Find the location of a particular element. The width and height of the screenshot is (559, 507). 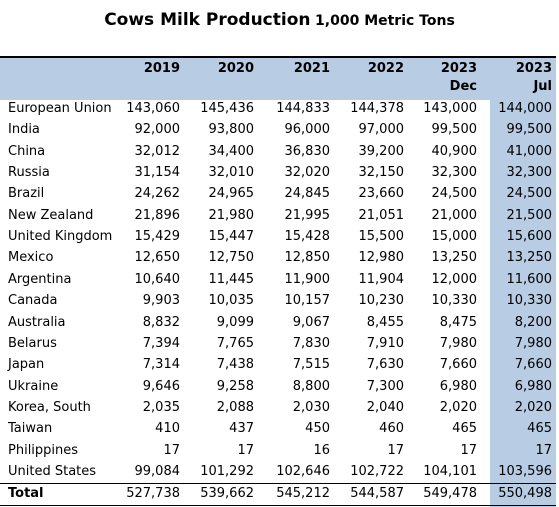

cell: 10,230 is located at coordinates (381, 301).